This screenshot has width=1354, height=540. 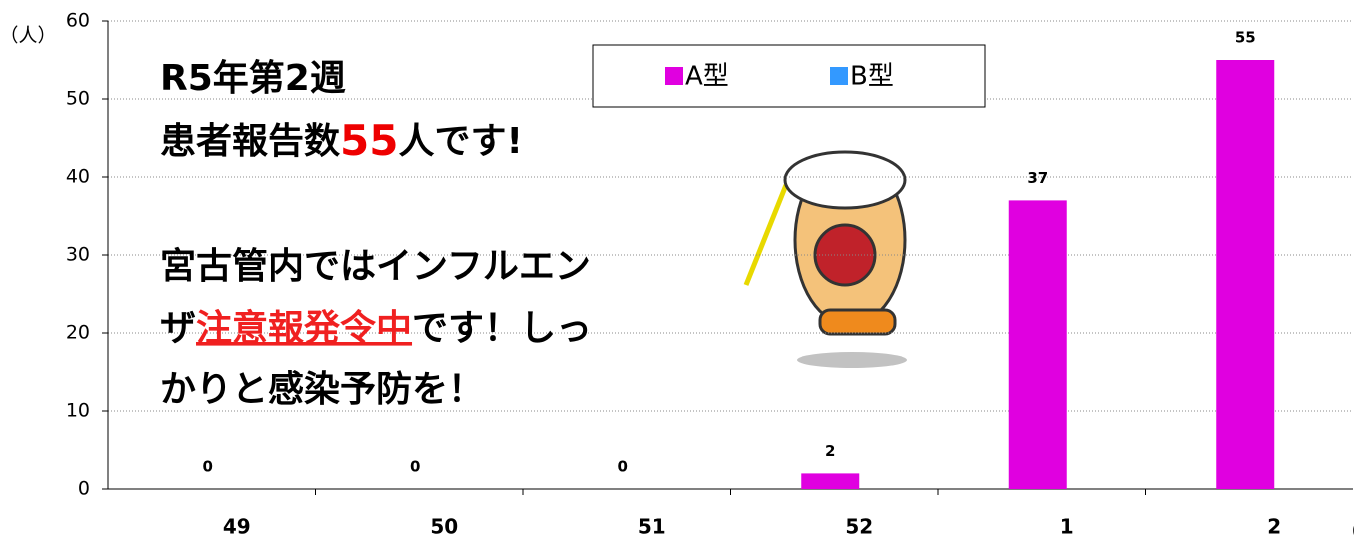 I want to click on y-tick-label: 40, so click(x=78, y=177).